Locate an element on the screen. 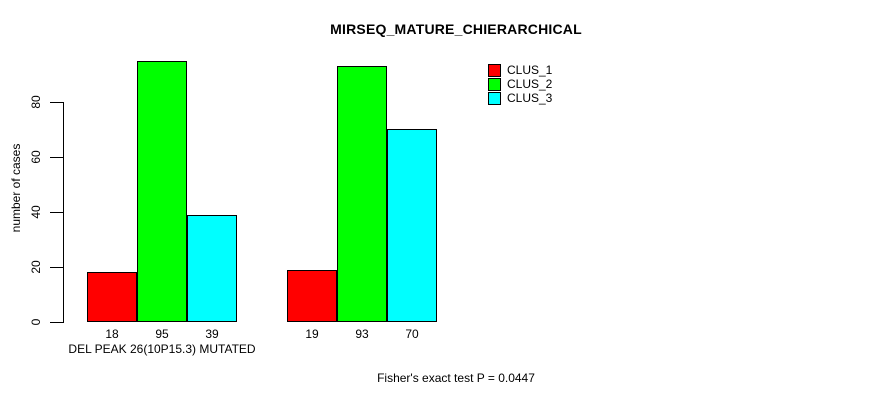  bar-clus_3-group2 is located at coordinates (412, 225).